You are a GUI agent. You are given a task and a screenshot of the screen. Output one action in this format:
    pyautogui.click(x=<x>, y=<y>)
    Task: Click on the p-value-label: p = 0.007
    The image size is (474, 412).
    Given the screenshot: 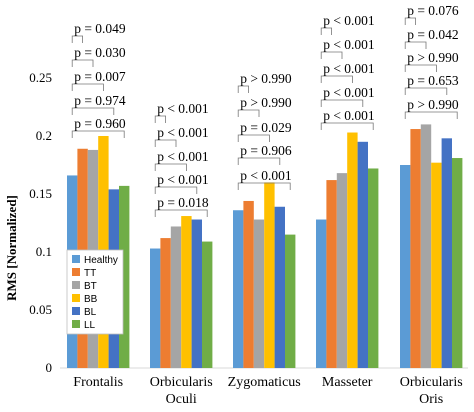 What is the action you would take?
    pyautogui.click(x=100, y=76)
    